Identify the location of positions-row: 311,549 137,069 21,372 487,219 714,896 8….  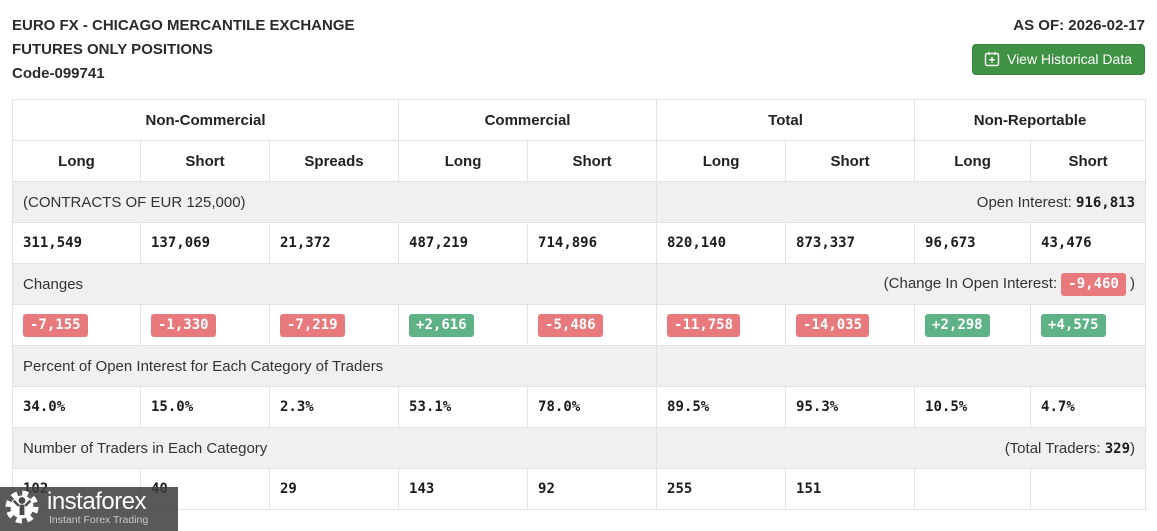
(579, 243).